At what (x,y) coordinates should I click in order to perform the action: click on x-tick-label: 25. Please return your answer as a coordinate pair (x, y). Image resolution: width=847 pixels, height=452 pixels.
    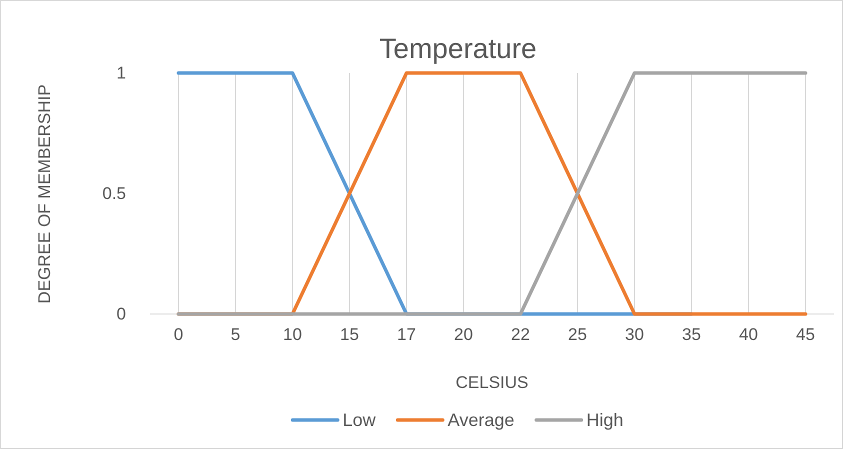
    Looking at the image, I should click on (577, 334).